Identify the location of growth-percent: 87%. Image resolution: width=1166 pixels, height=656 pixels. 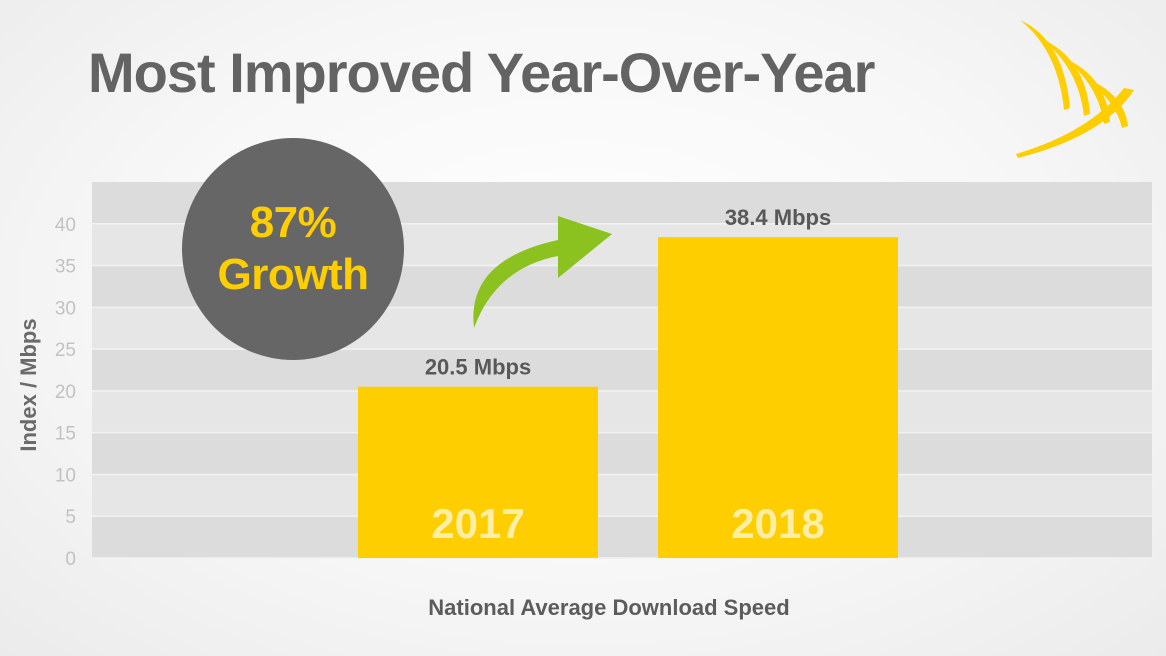
(293, 222).